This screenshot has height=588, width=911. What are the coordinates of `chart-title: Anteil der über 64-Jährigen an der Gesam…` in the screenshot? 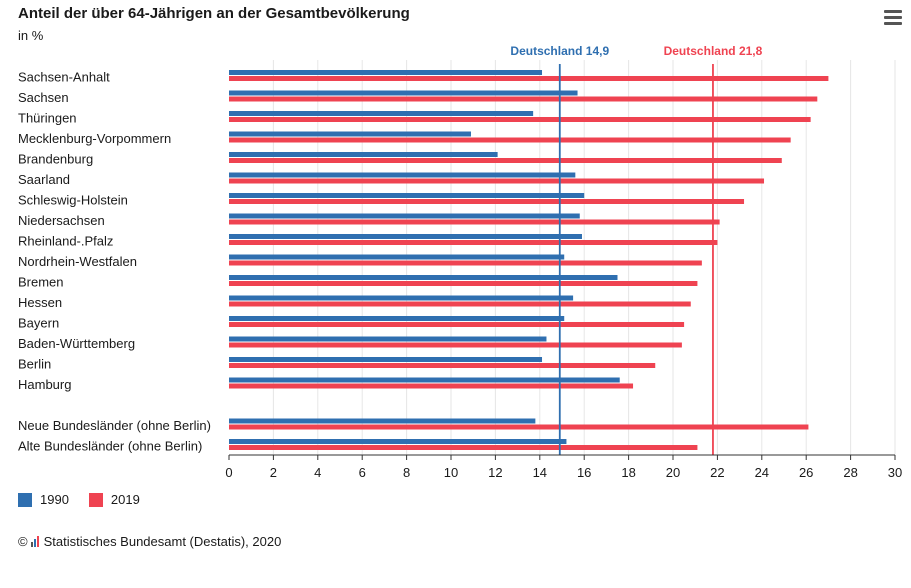 It's located at (214, 13).